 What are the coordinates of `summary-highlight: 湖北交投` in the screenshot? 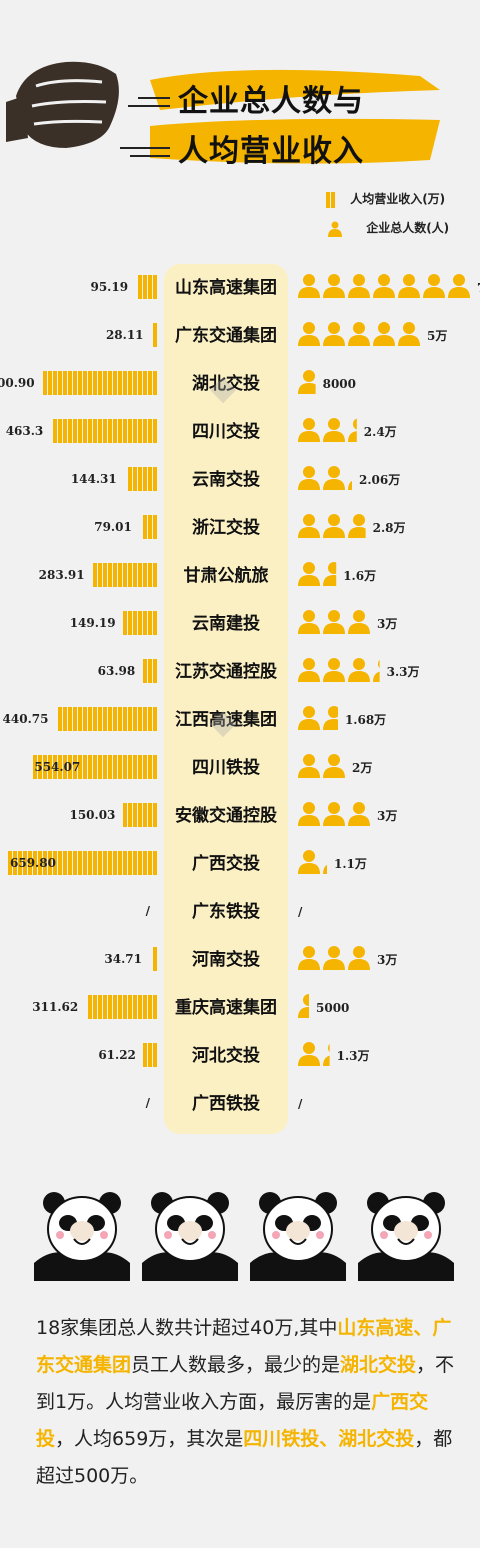 It's located at (378, 1365).